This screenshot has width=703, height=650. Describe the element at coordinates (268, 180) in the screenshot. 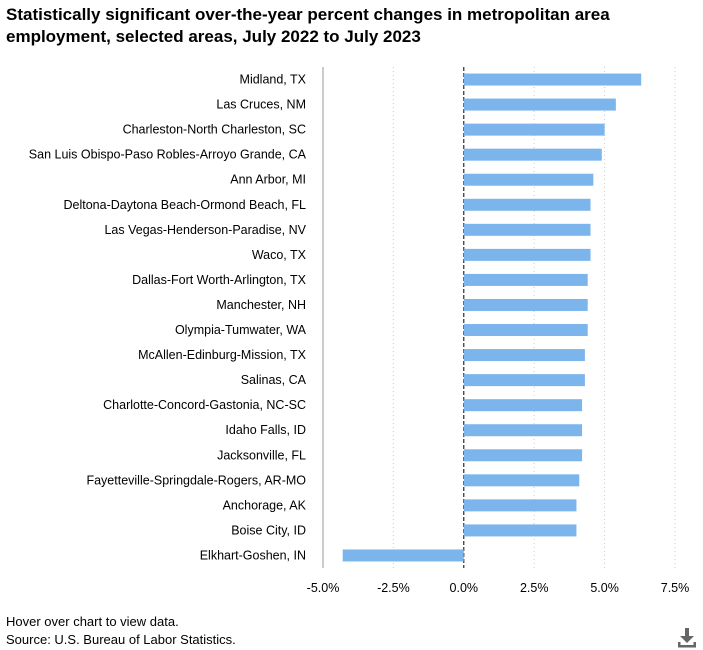

I see `category-label: Ann Arbor, MI` at that location.